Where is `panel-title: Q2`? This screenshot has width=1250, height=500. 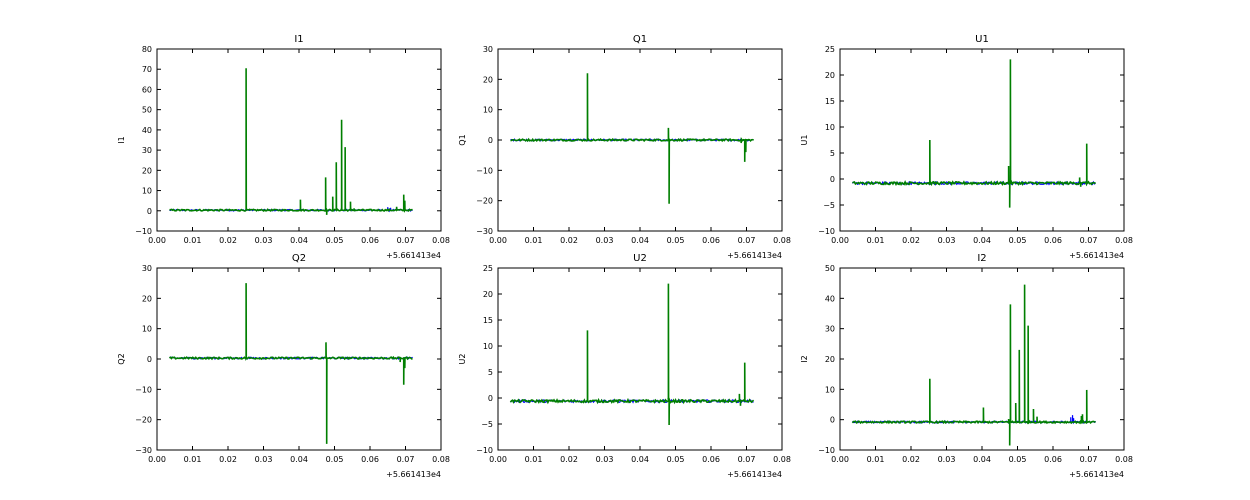
panel-title: Q2 is located at coordinates (299, 258).